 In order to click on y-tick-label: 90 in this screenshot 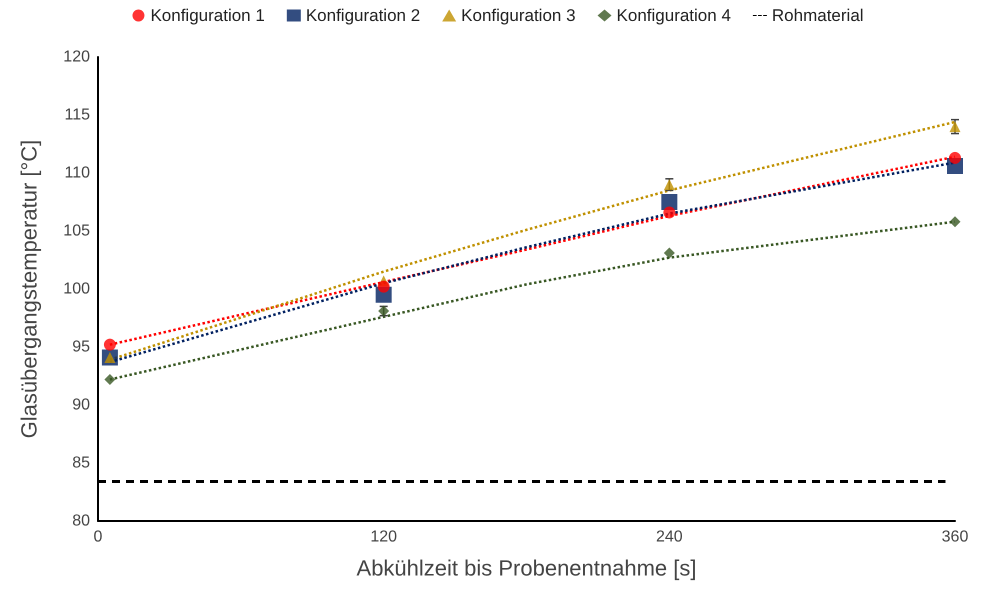, I will do `click(81, 405)`.